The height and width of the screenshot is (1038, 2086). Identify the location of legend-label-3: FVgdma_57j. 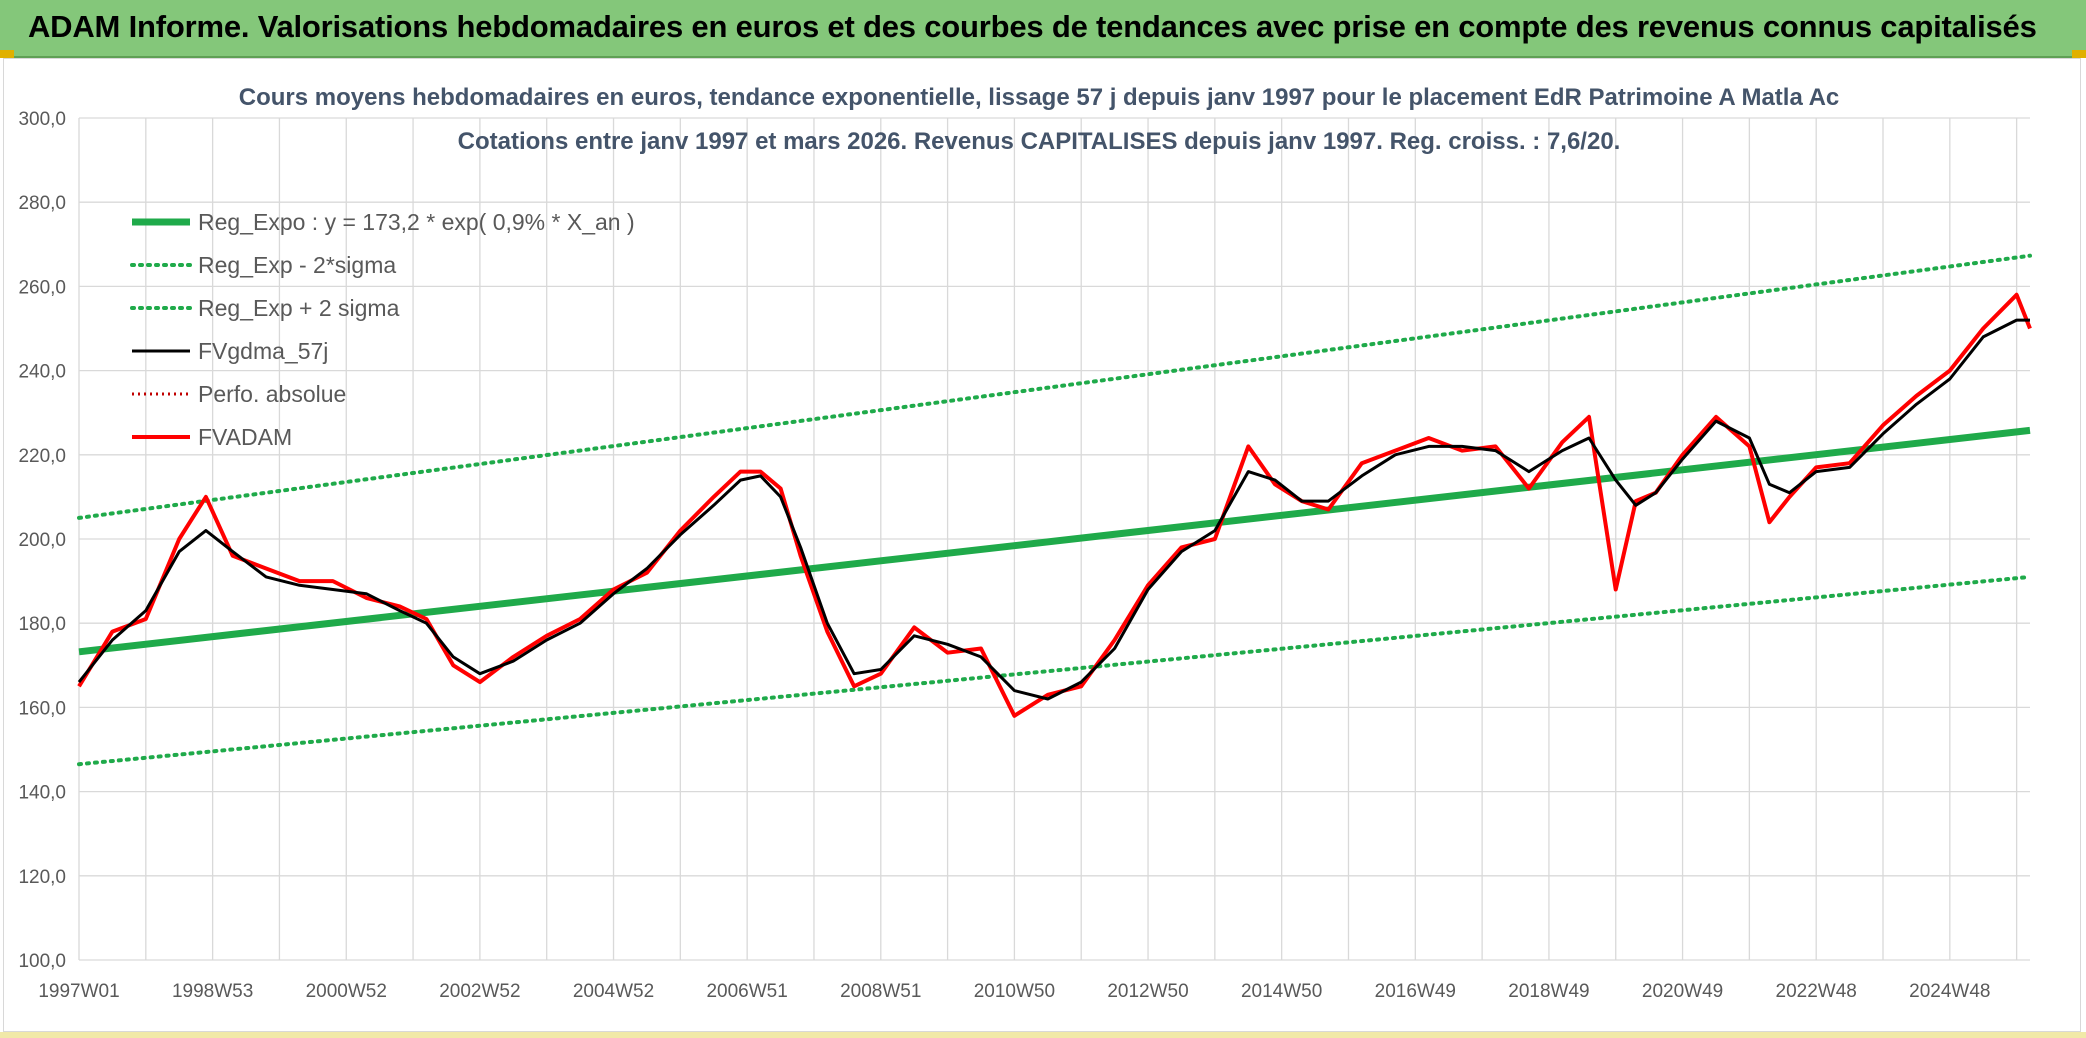
(263, 351).